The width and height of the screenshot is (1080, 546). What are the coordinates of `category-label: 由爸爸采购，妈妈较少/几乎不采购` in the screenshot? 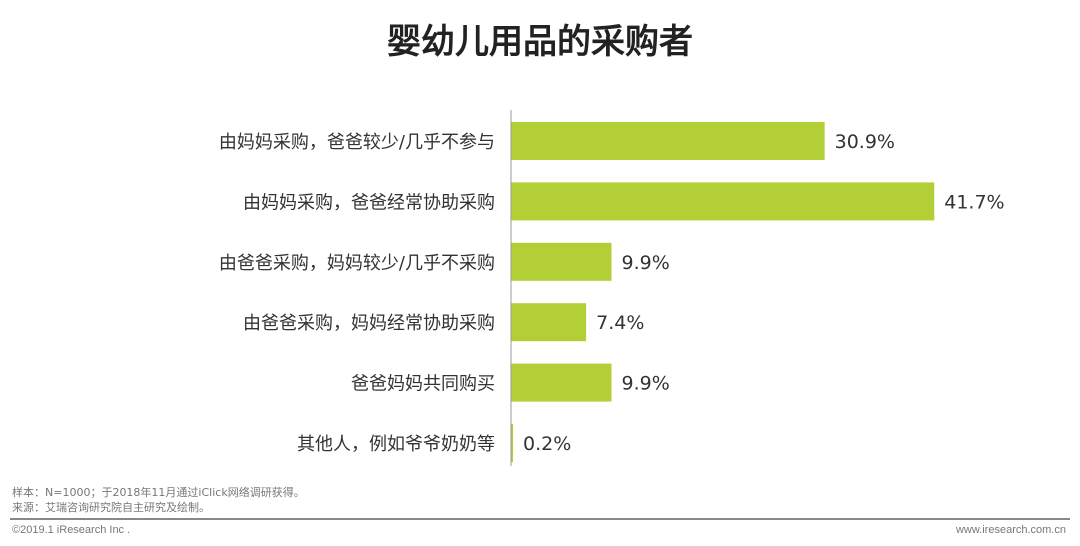 It's located at (357, 263).